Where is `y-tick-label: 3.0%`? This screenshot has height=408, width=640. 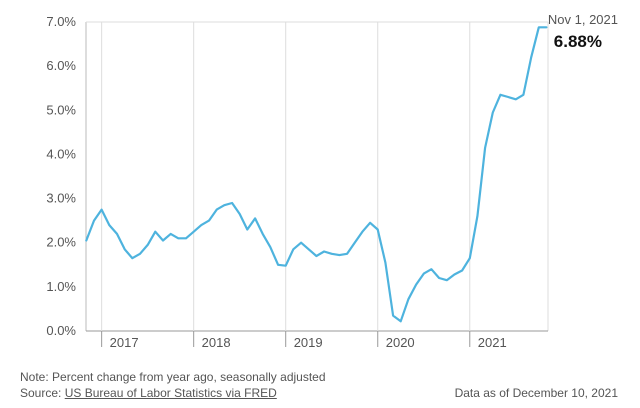
y-tick-label: 3.0% is located at coordinates (61, 198).